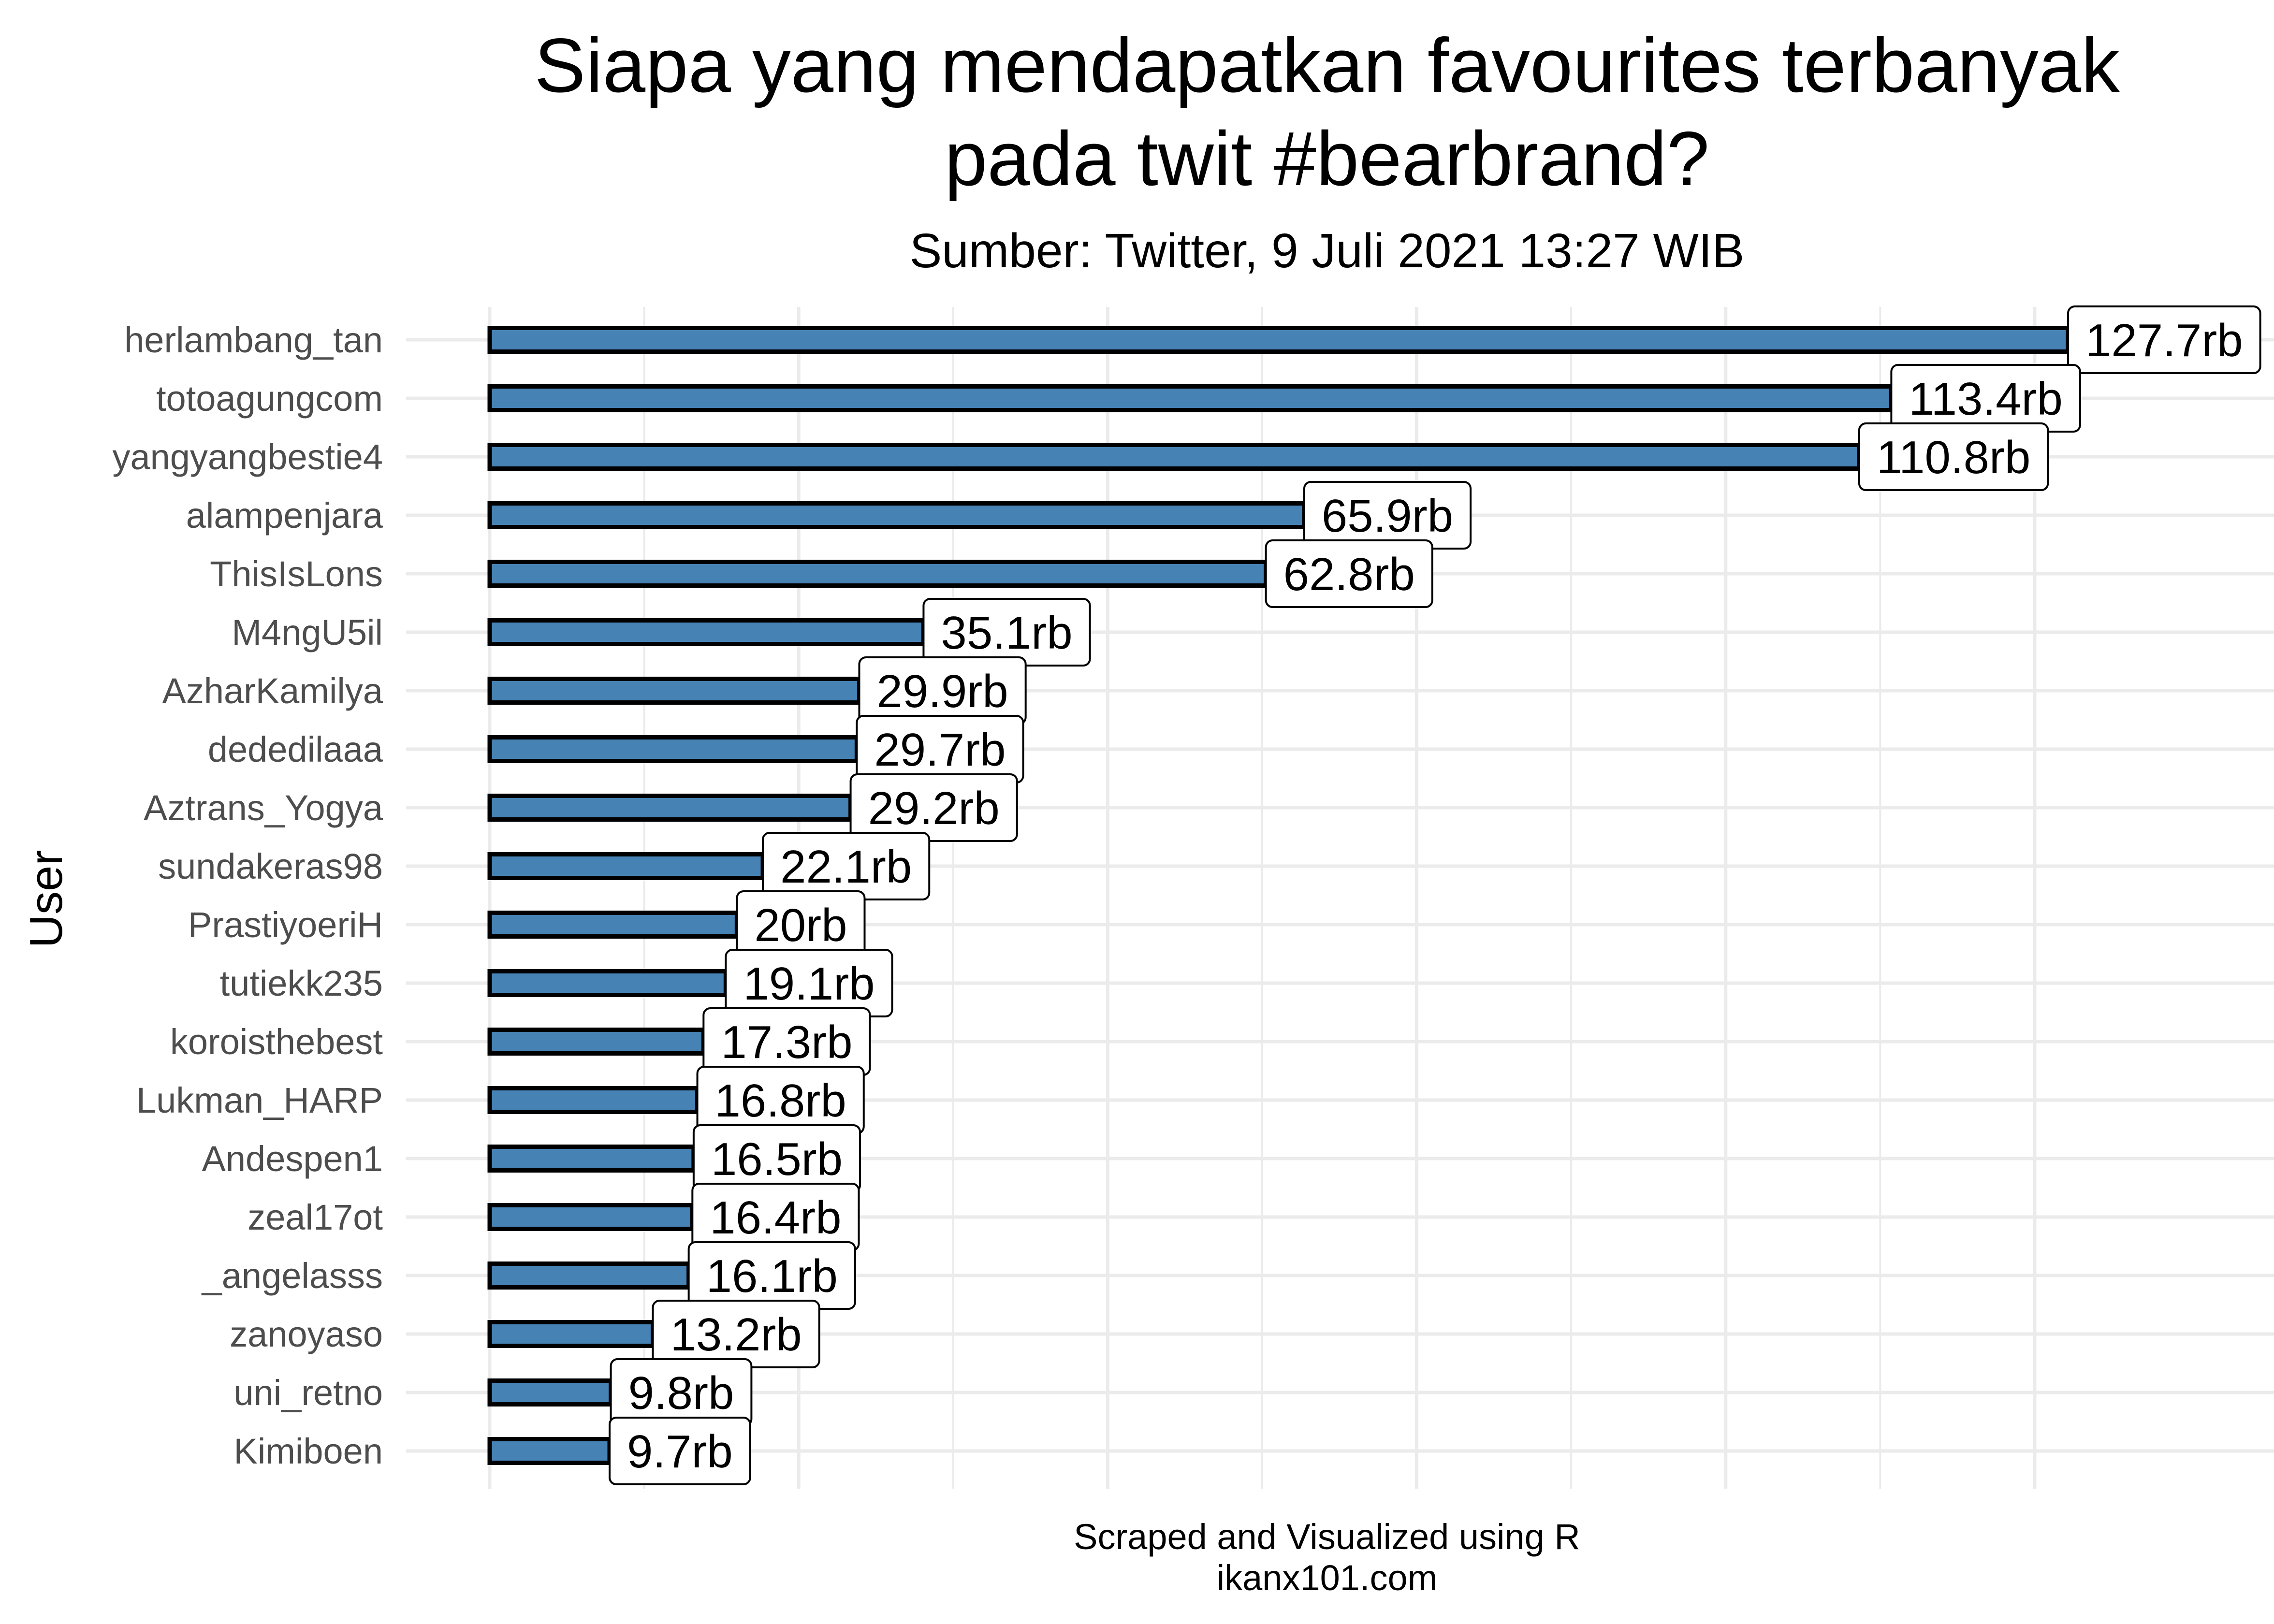 The width and height of the screenshot is (2274, 1624). I want to click on category-label: dededilaaa, so click(295, 749).